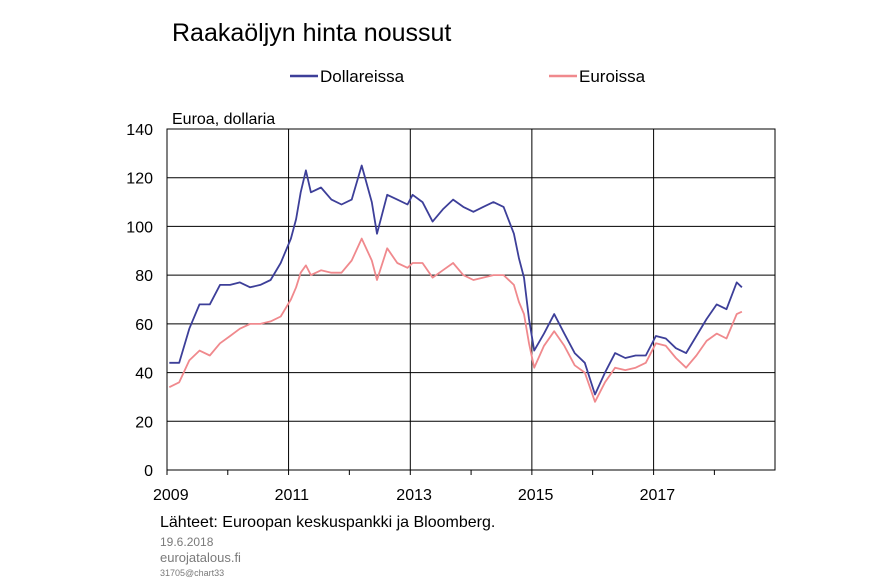 The height and width of the screenshot is (580, 887). What do you see at coordinates (612, 76) in the screenshot?
I see `legend-label-euroissa: Euroissa` at bounding box center [612, 76].